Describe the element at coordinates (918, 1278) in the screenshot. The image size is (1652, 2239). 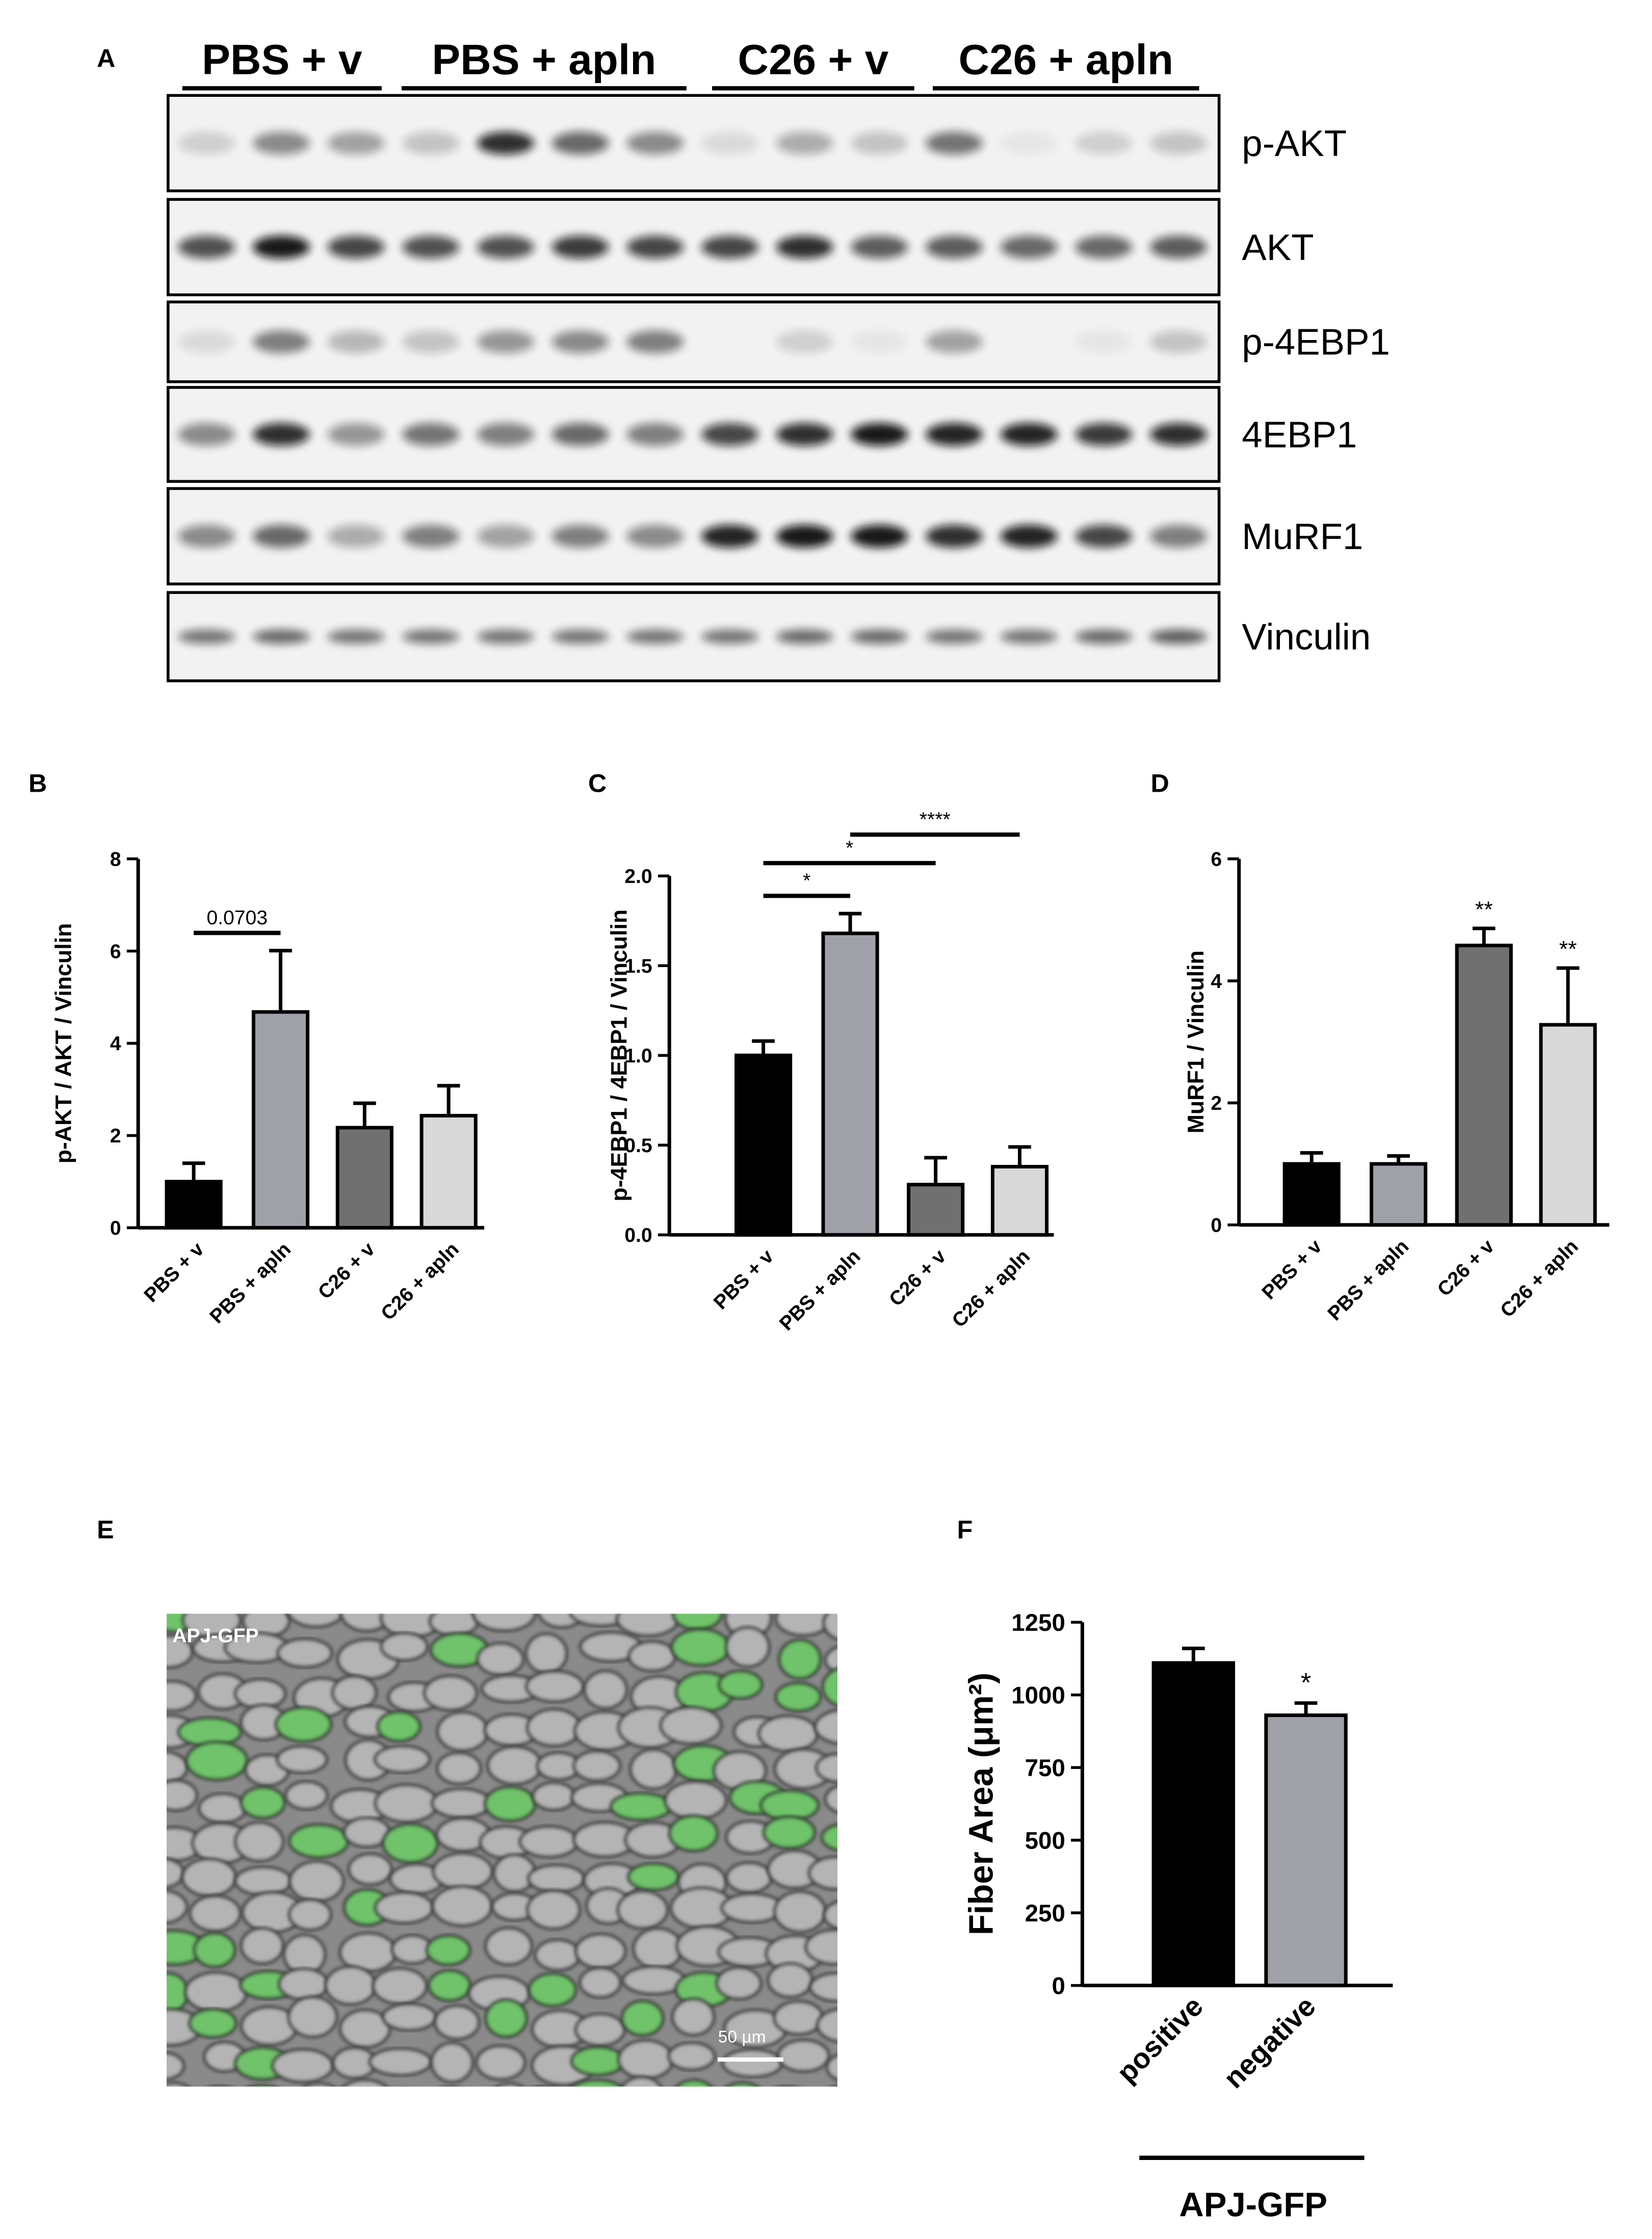
I see `x-tick-label: C26 + v` at that location.